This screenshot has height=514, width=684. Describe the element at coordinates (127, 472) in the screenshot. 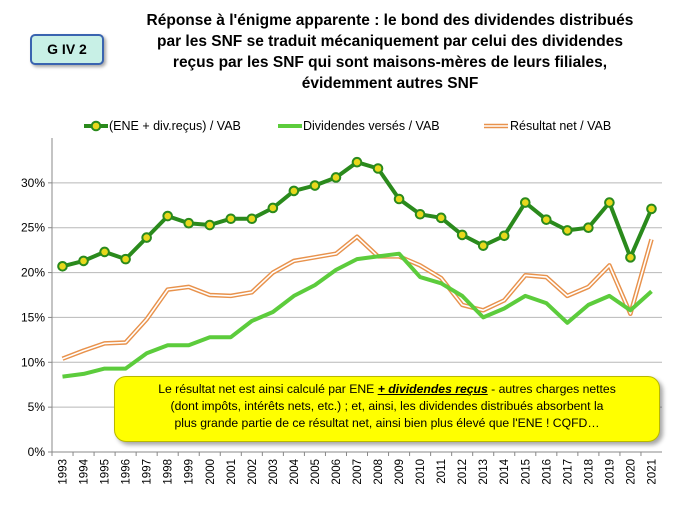

I see `x-tick-label: 1996` at that location.